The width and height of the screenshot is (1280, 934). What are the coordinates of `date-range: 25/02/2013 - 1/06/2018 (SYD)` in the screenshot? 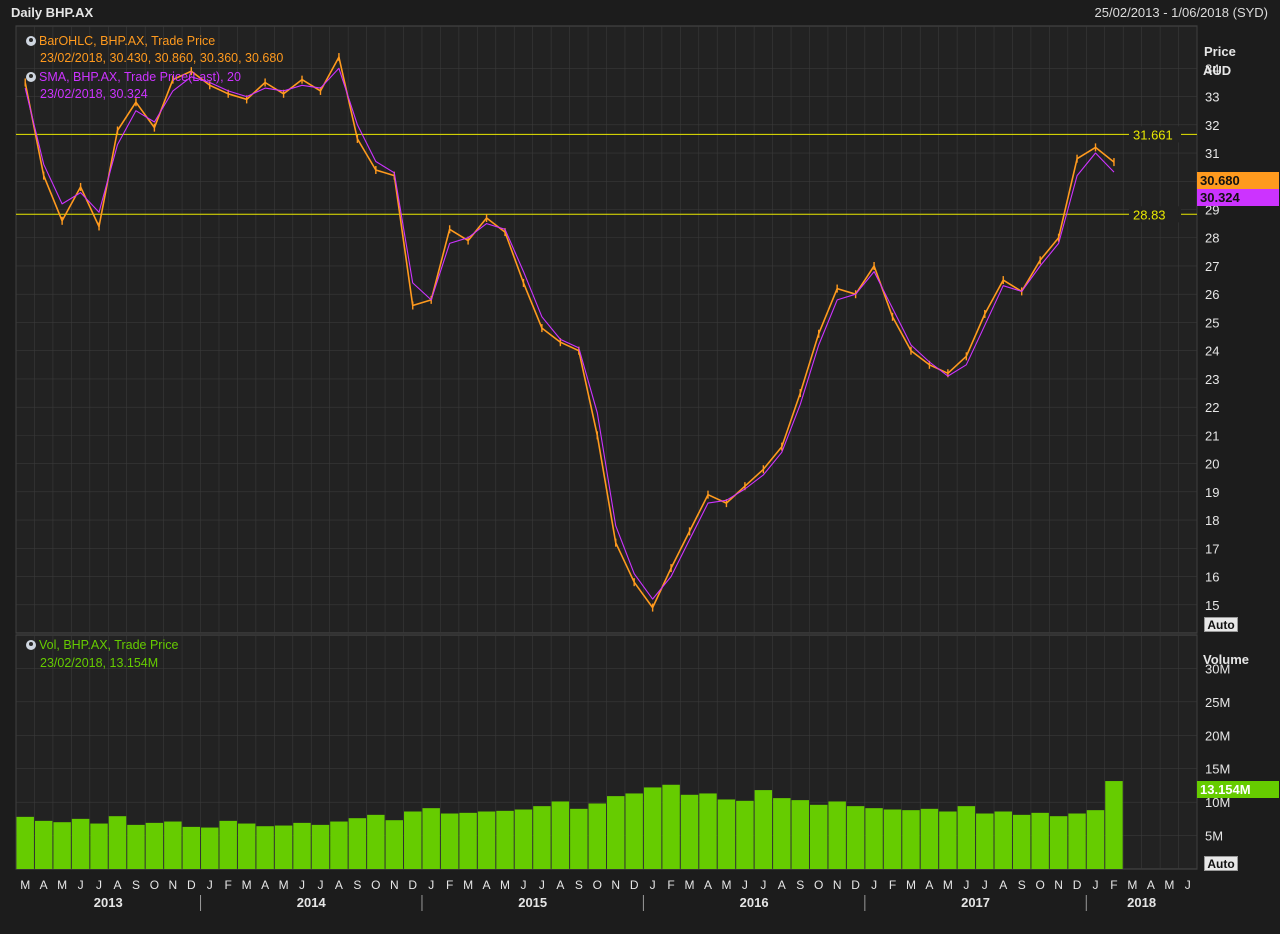 It's located at (1181, 12).